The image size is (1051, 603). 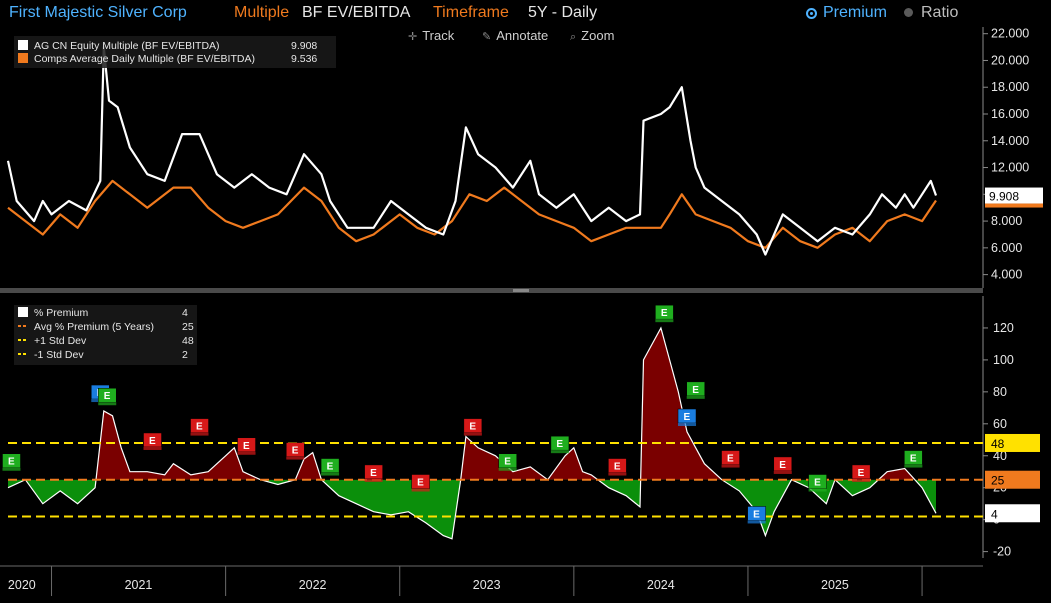 What do you see at coordinates (127, 46) in the screenshot?
I see `legend-label: AG CN Equity Multiple (BF EV/EBITDA)` at bounding box center [127, 46].